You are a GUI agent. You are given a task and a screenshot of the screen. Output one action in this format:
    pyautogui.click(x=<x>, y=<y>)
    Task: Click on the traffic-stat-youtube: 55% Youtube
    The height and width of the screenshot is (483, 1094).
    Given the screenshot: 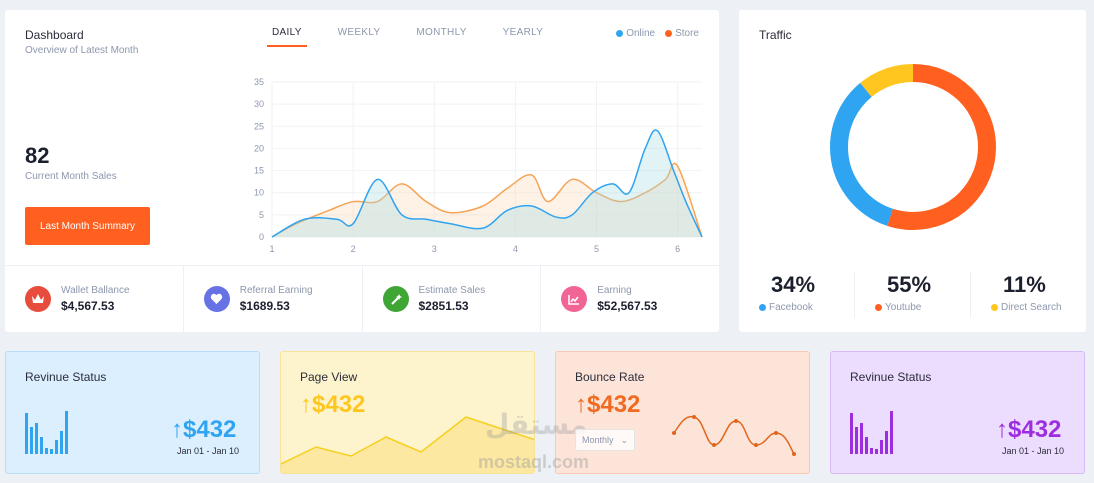 What is the action you would take?
    pyautogui.click(x=913, y=295)
    